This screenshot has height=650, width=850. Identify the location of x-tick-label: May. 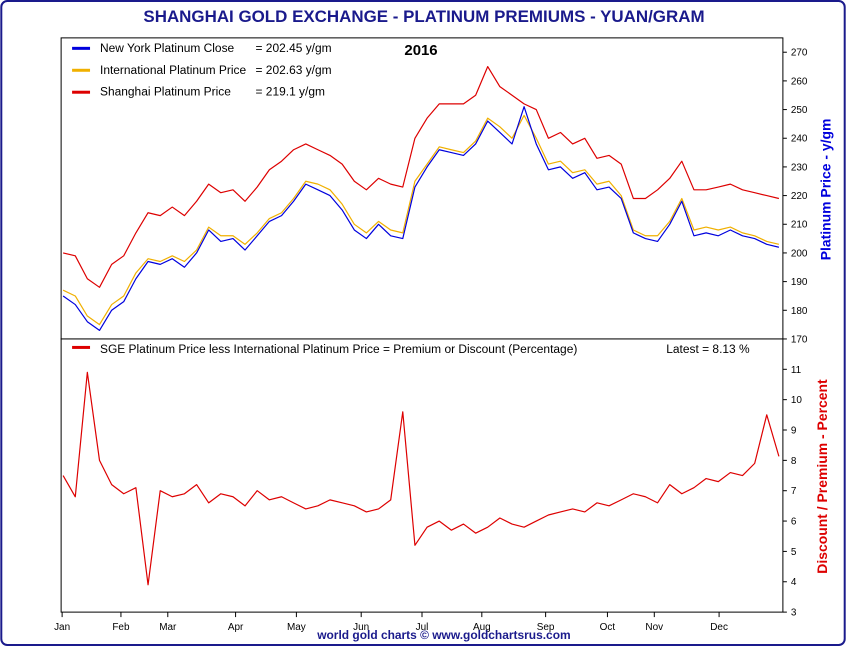
(296, 627).